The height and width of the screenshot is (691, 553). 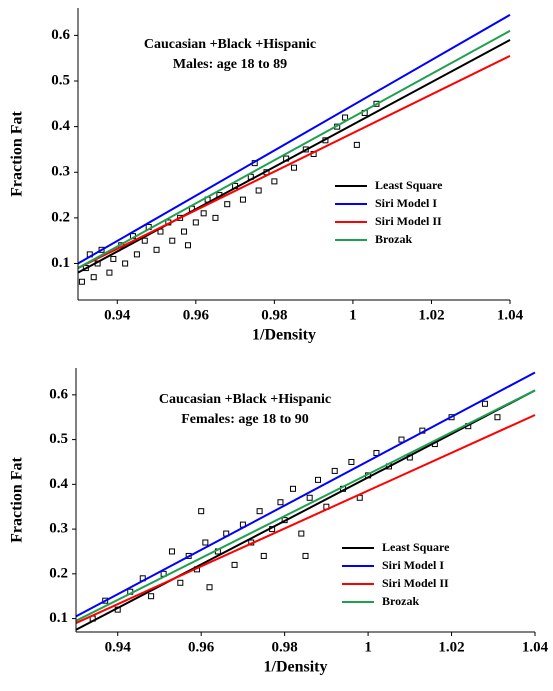 I want to click on chart-subtitle: Females: age 18 to 90, so click(x=245, y=419).